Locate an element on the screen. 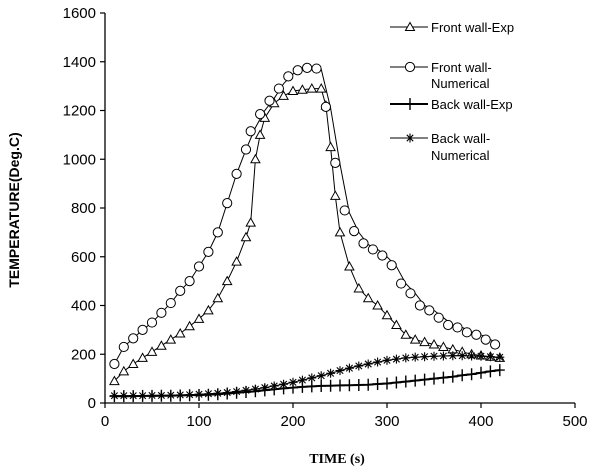 This screenshot has height=472, width=601. y-tick-label: 800 is located at coordinates (83, 208).